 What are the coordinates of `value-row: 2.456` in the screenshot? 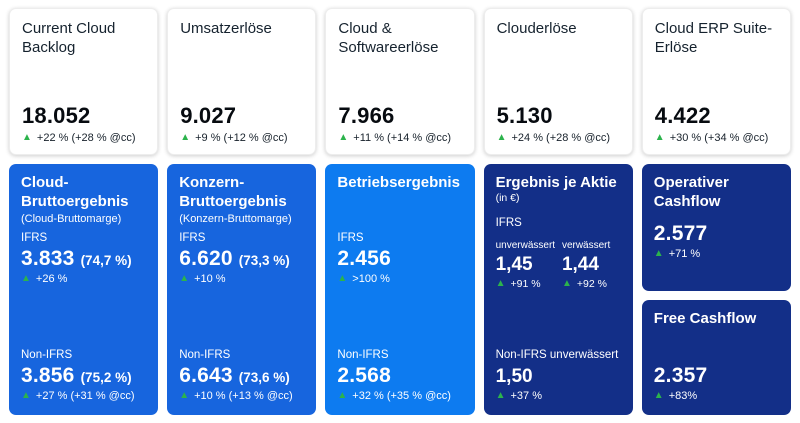 It's located at (399, 259).